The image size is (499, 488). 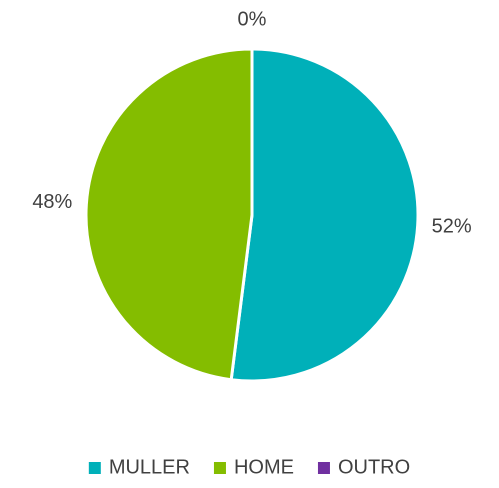 What do you see at coordinates (149, 467) in the screenshot?
I see `legend-label: MULLER` at bounding box center [149, 467].